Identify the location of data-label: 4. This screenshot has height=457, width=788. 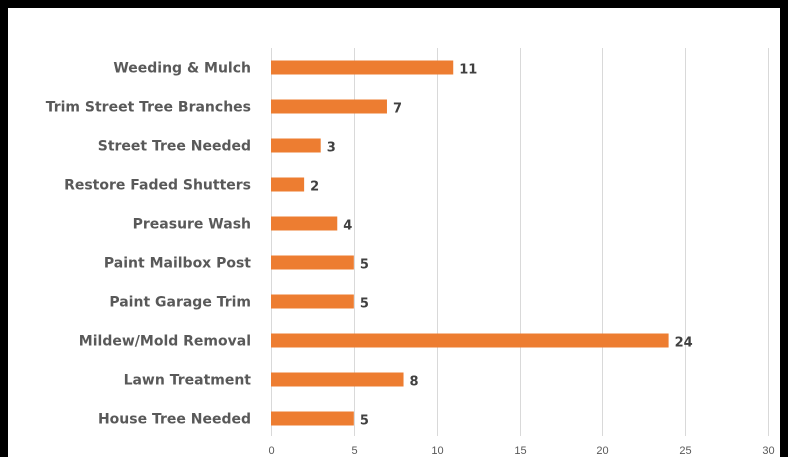
(347, 226).